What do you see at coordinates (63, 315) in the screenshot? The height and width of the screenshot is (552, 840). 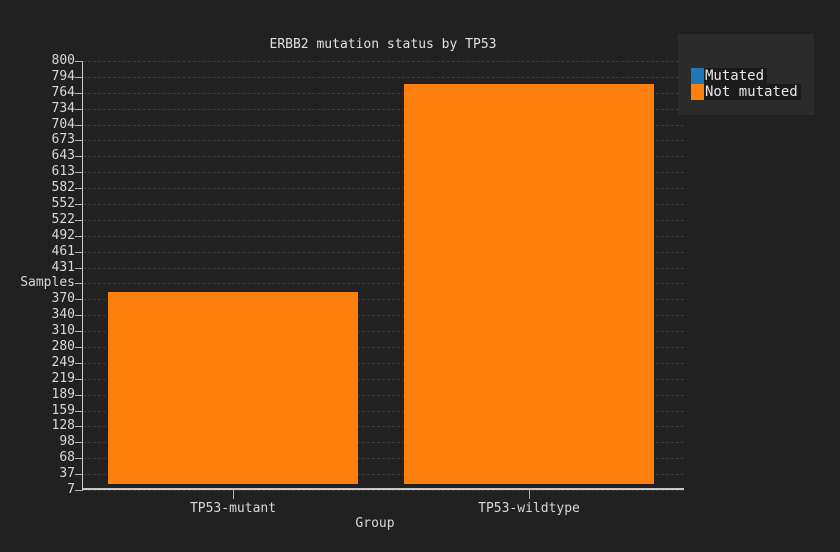 I see `y-tick-label: 340` at bounding box center [63, 315].